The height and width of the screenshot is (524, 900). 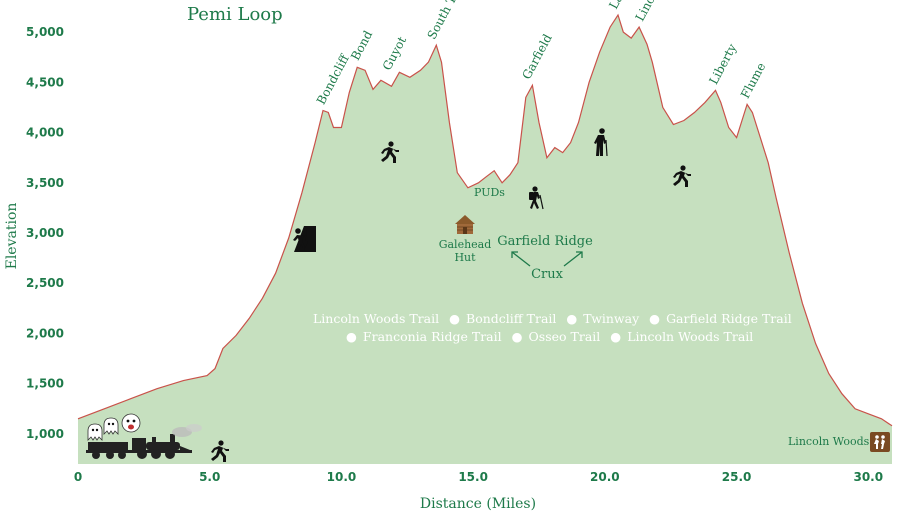 What do you see at coordinates (465, 244) in the screenshot?
I see `hut-label-line1: Galehead` at bounding box center [465, 244].